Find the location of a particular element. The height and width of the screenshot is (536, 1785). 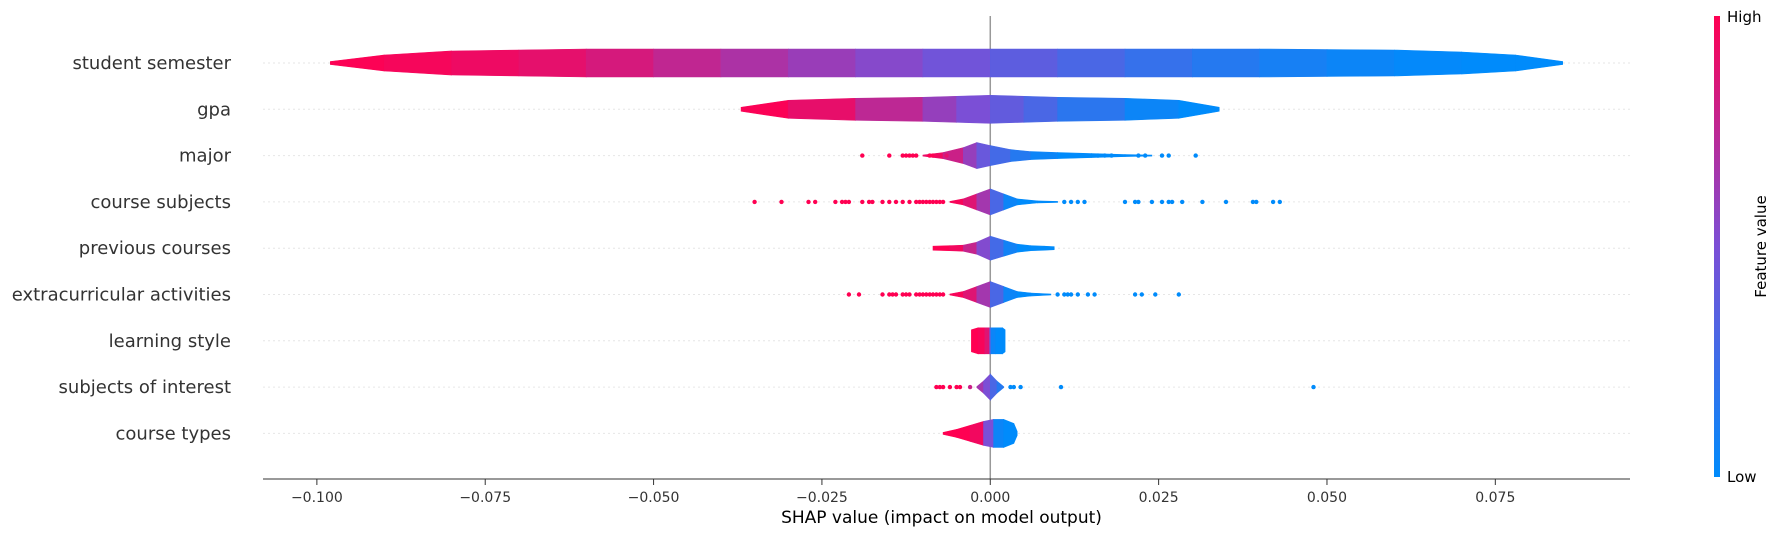

feature-label: subjects of interest is located at coordinates (145, 387).